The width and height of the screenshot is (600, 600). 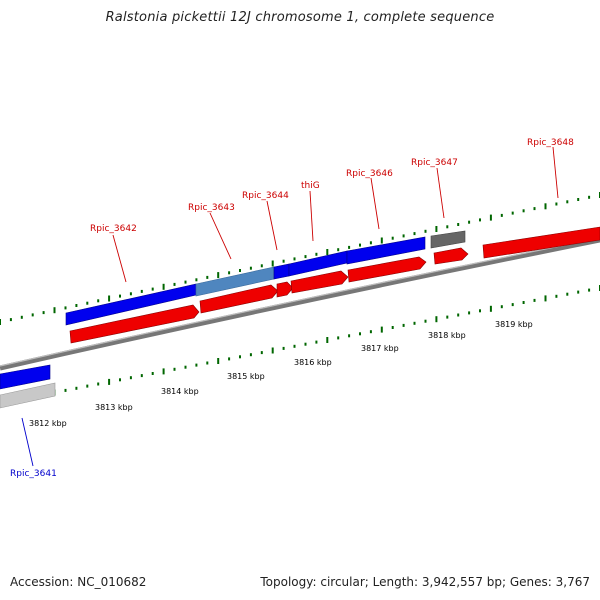 What do you see at coordinates (313, 362) in the screenshot?
I see `scale-label-3816: 3816 kbp` at bounding box center [313, 362].